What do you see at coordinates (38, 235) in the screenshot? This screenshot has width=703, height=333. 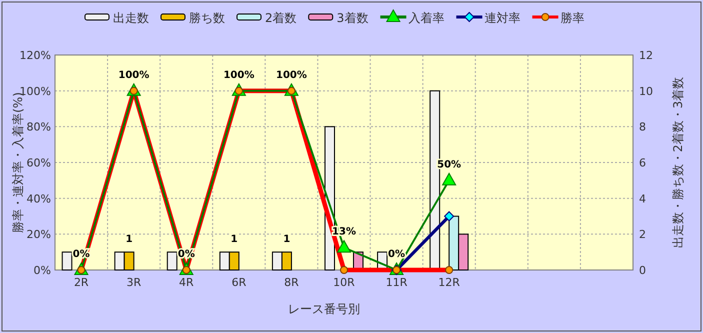 I see `y-tick-label: 20%` at bounding box center [38, 235].